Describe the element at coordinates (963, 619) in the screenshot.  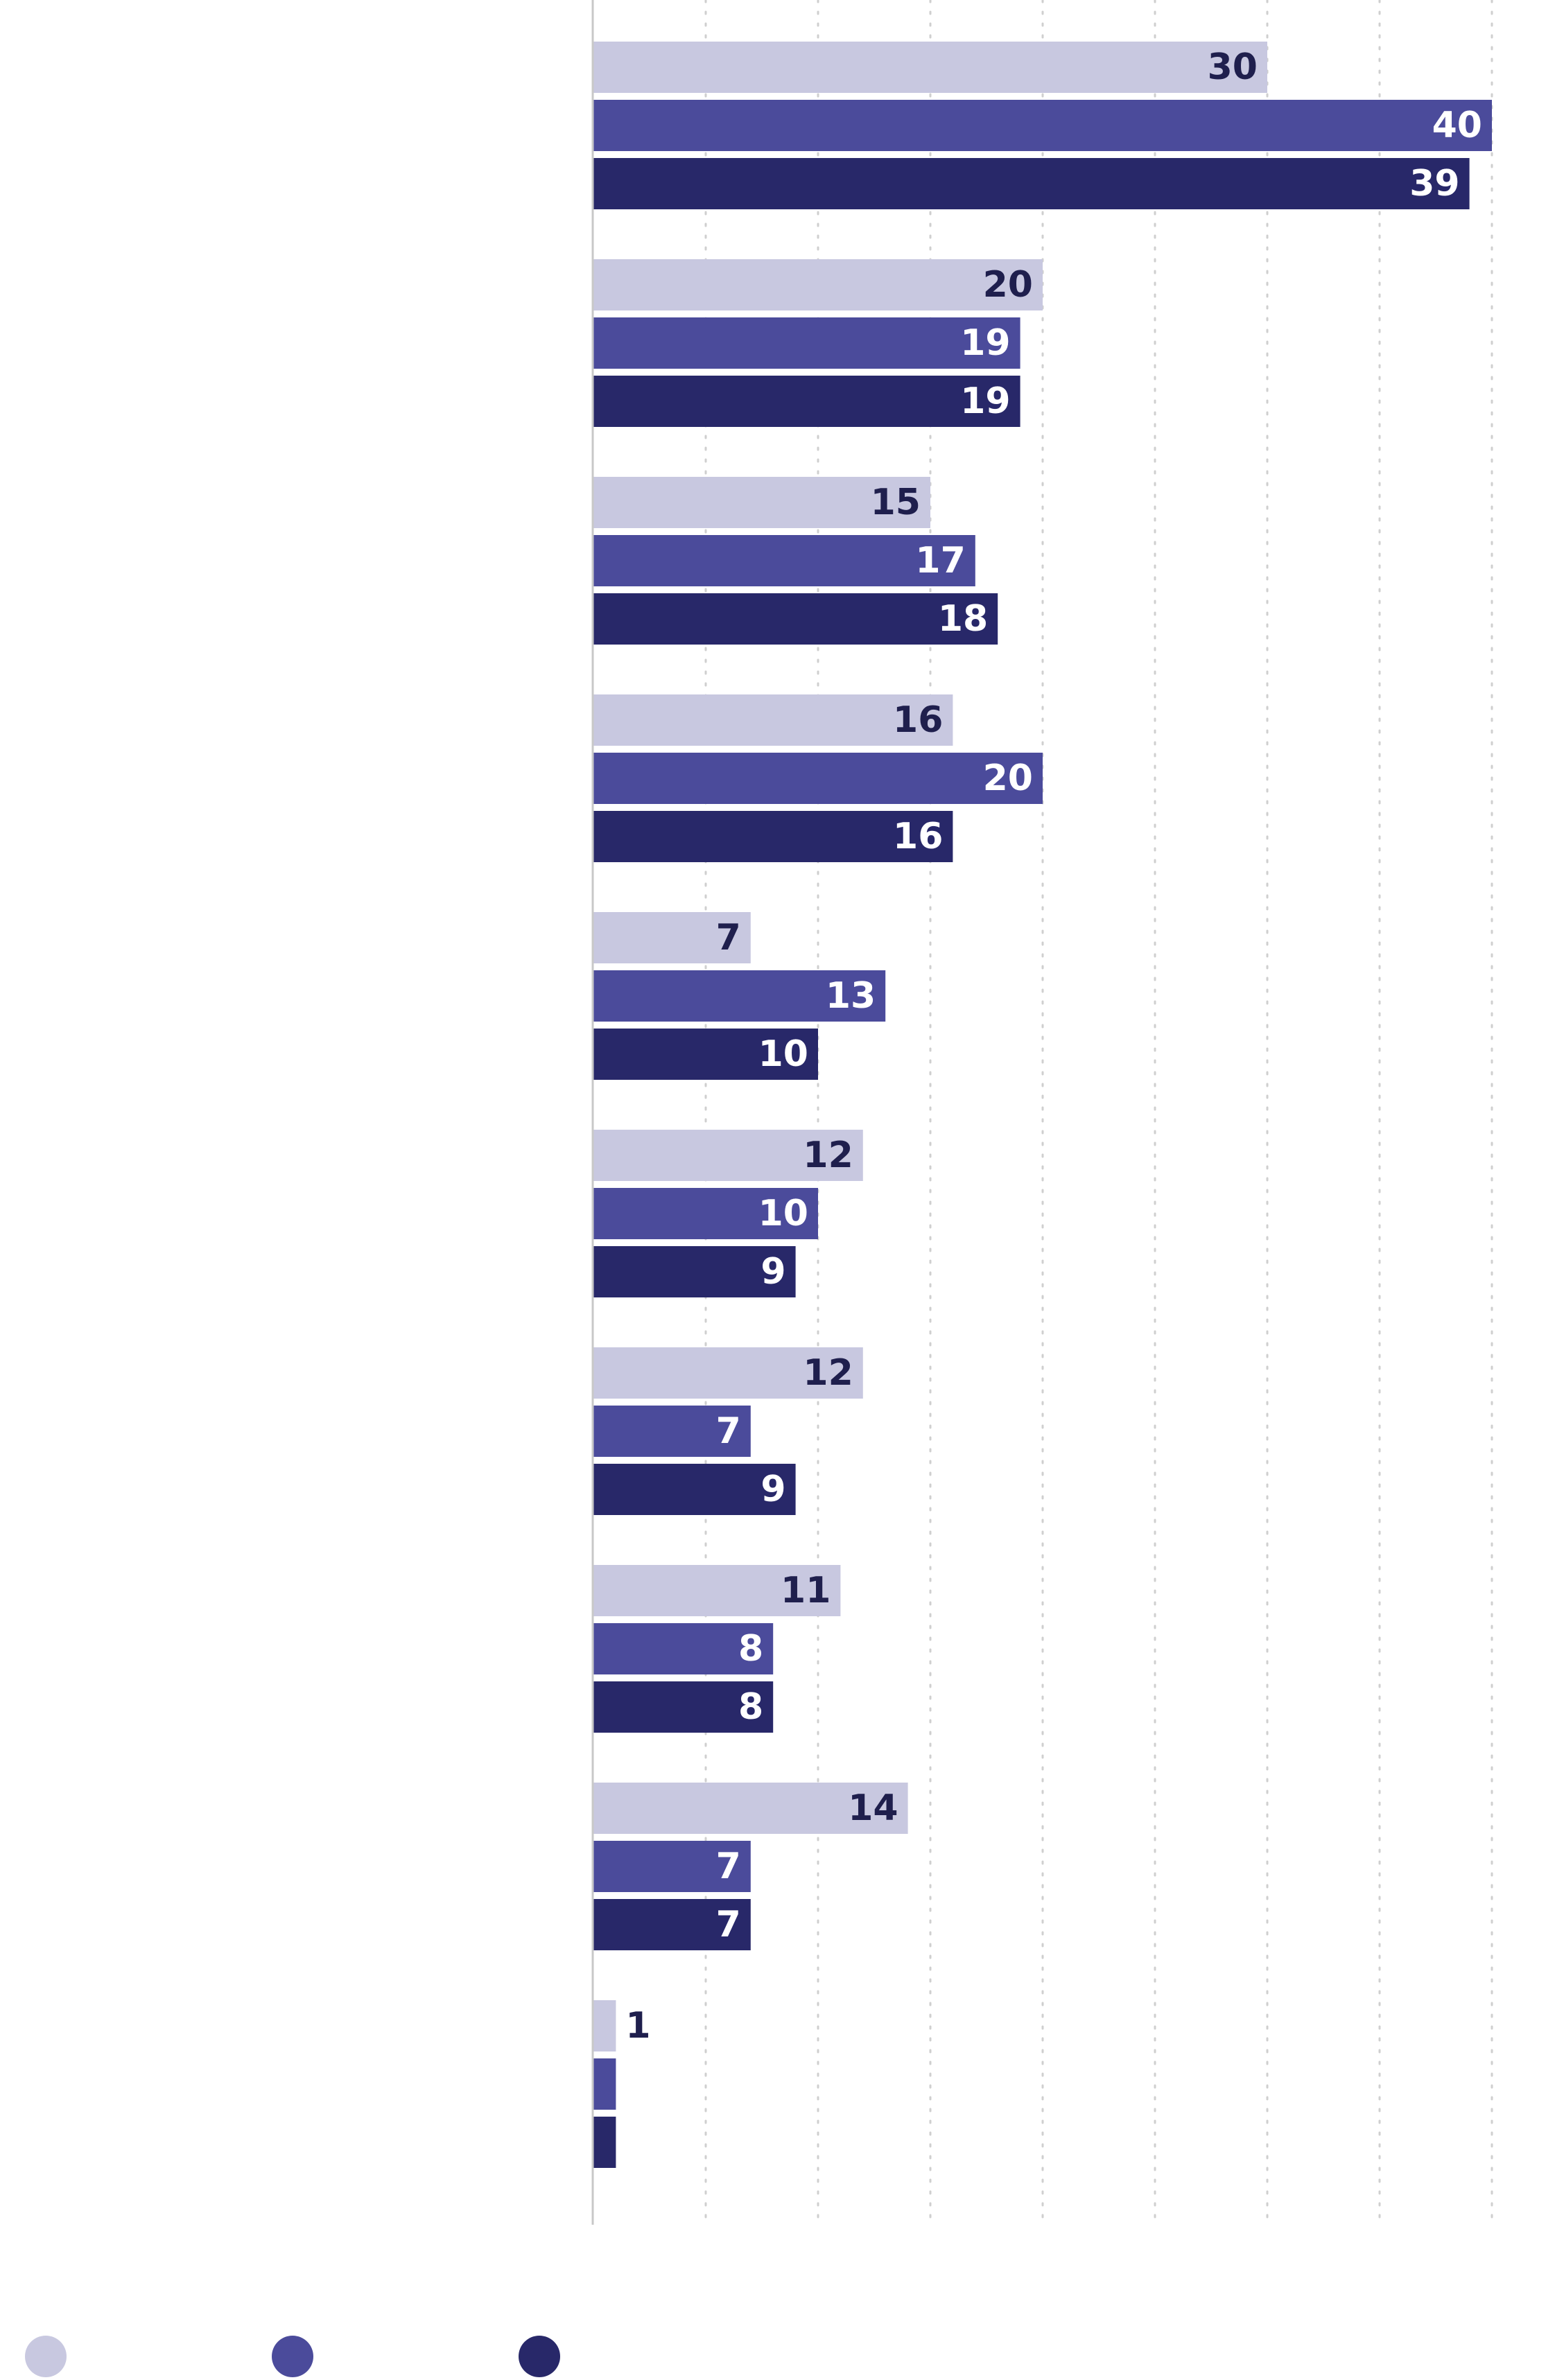
I see `data-label: 18` at that location.